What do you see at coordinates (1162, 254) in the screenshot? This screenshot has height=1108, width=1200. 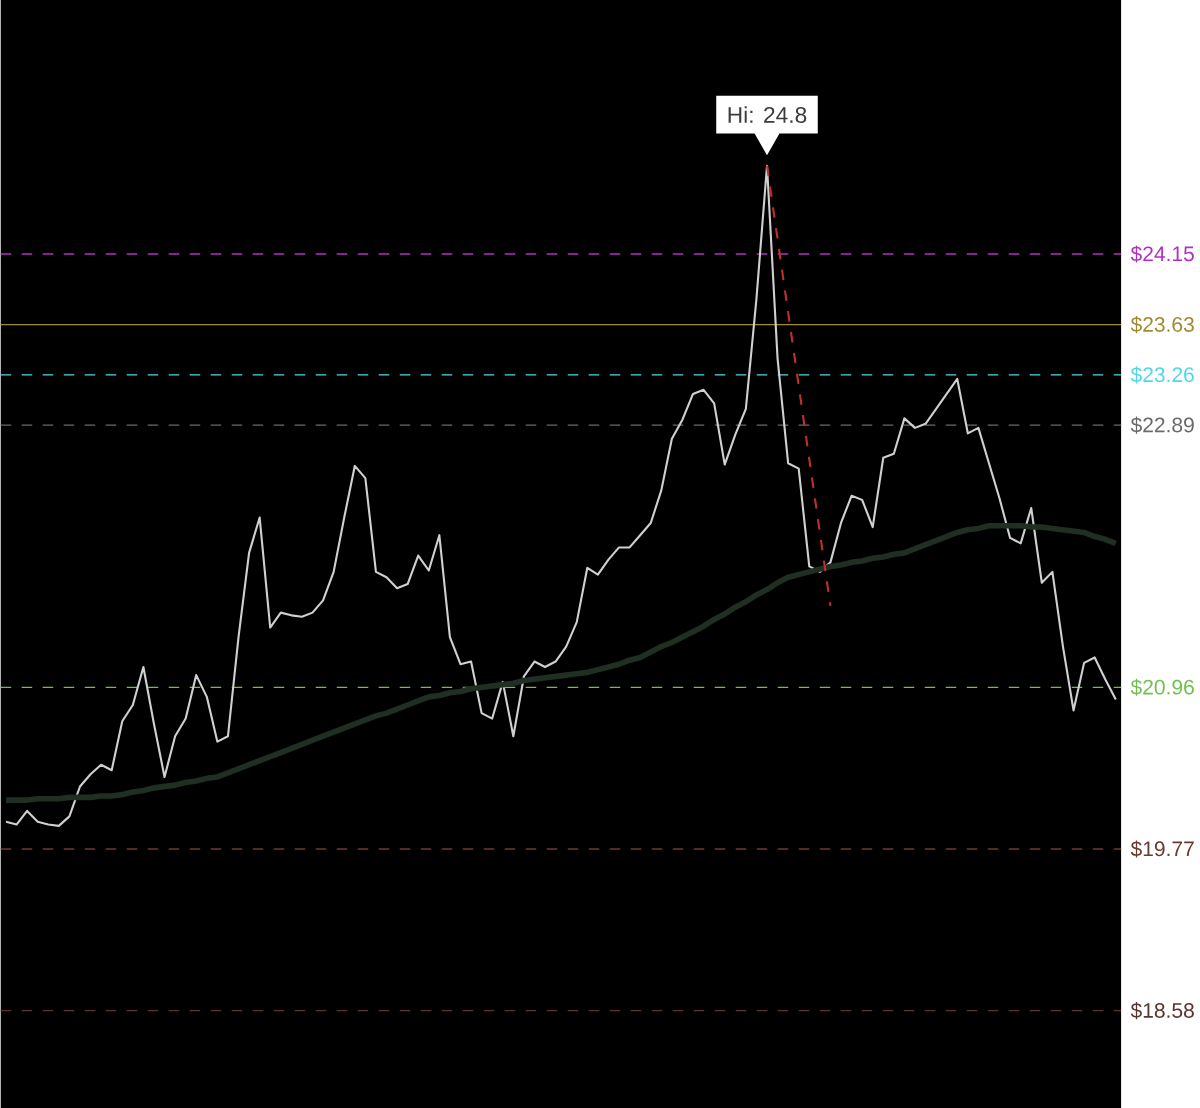 I see `y-tick-label: $24.15` at bounding box center [1162, 254].